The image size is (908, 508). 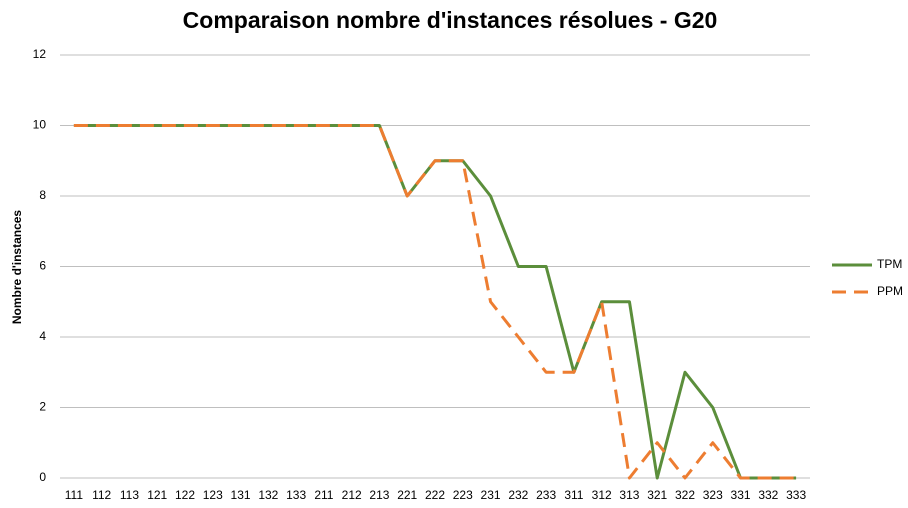 What do you see at coordinates (241, 495) in the screenshot?
I see `x-tick-label: 131` at bounding box center [241, 495].